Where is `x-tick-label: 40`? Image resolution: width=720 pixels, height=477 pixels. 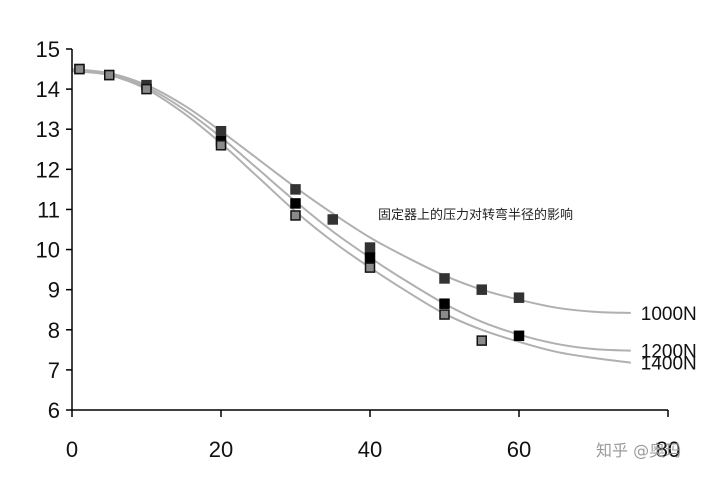 x-tick-label: 40 is located at coordinates (370, 449).